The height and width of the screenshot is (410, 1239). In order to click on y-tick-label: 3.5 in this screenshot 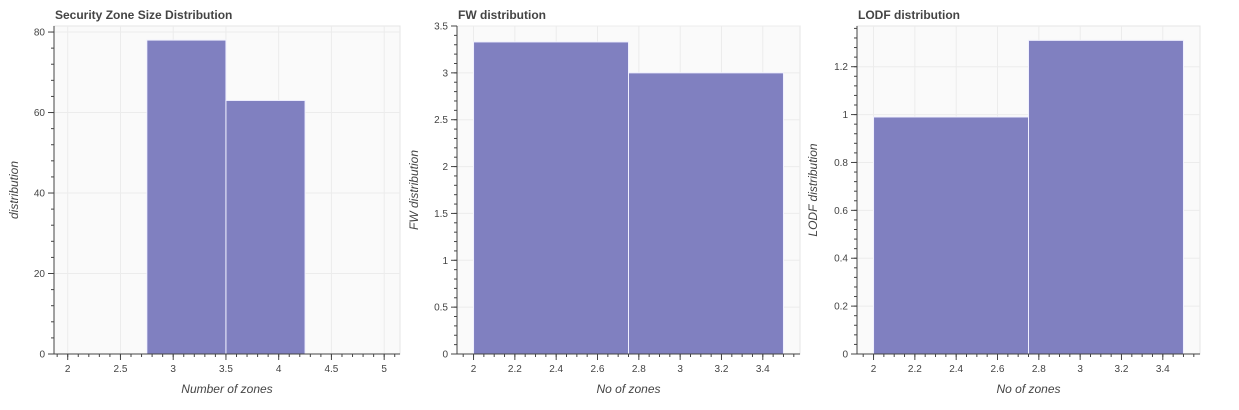, I will do `click(441, 27)`.